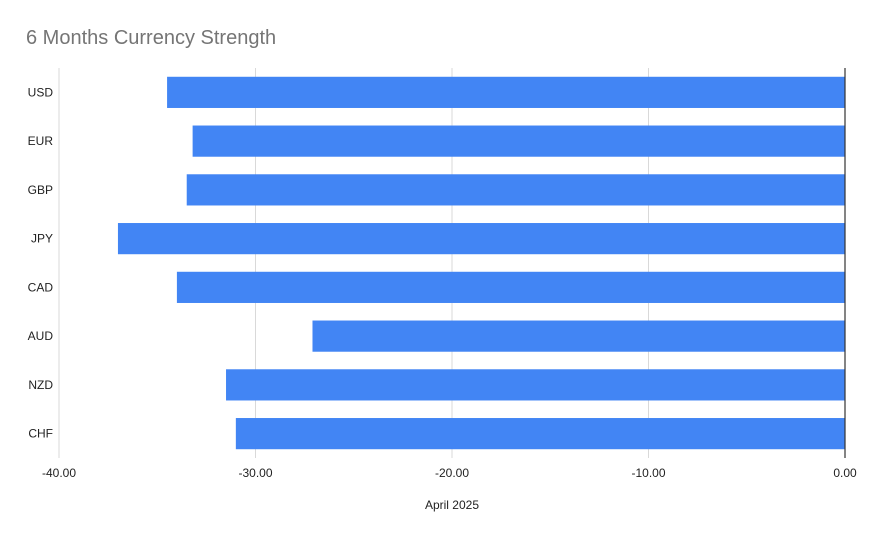  Describe the element at coordinates (40, 385) in the screenshot. I see `category-label-nzd: NZD` at that location.